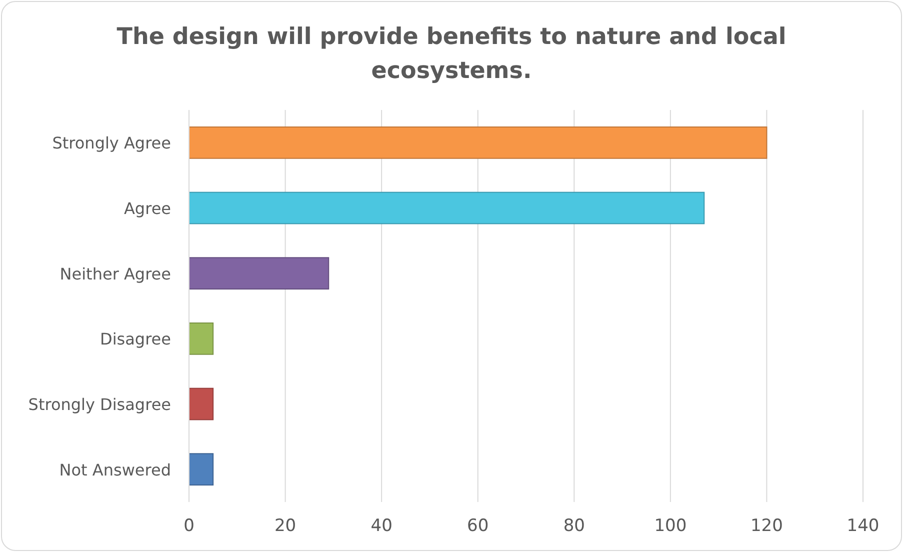  I want to click on y-tick-label: Not Answered, so click(115, 470).